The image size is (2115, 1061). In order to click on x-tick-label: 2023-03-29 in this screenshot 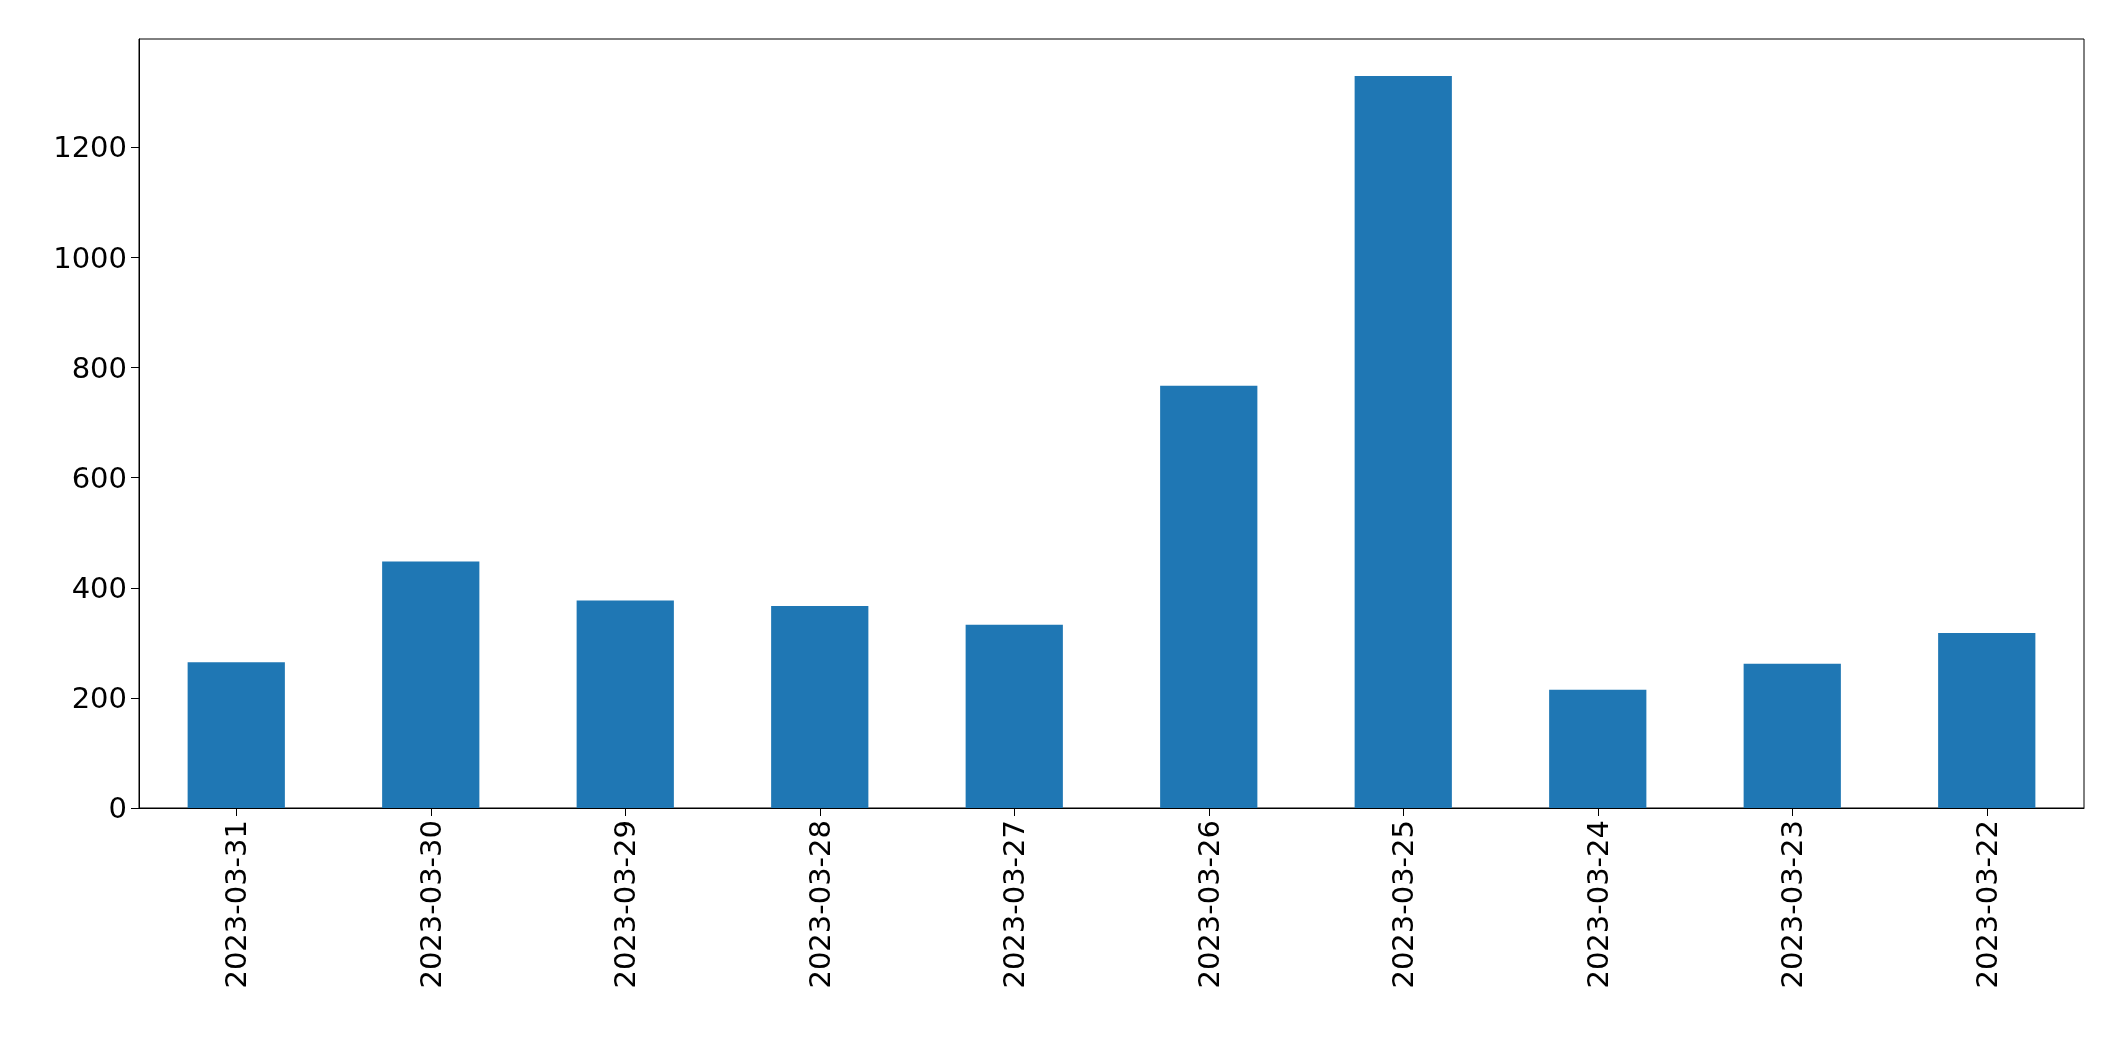, I will do `click(625, 904)`.